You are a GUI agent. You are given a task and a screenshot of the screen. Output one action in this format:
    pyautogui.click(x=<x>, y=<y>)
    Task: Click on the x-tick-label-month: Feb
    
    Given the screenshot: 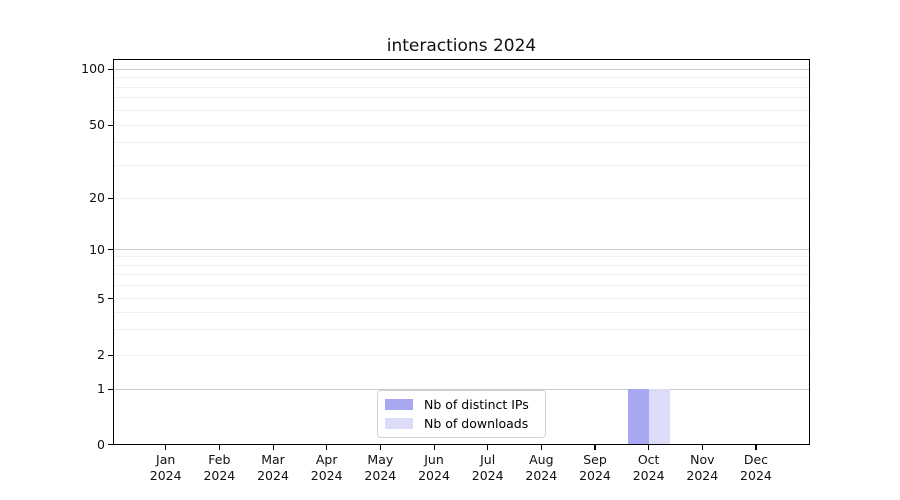 What is the action you would take?
    pyautogui.click(x=219, y=459)
    